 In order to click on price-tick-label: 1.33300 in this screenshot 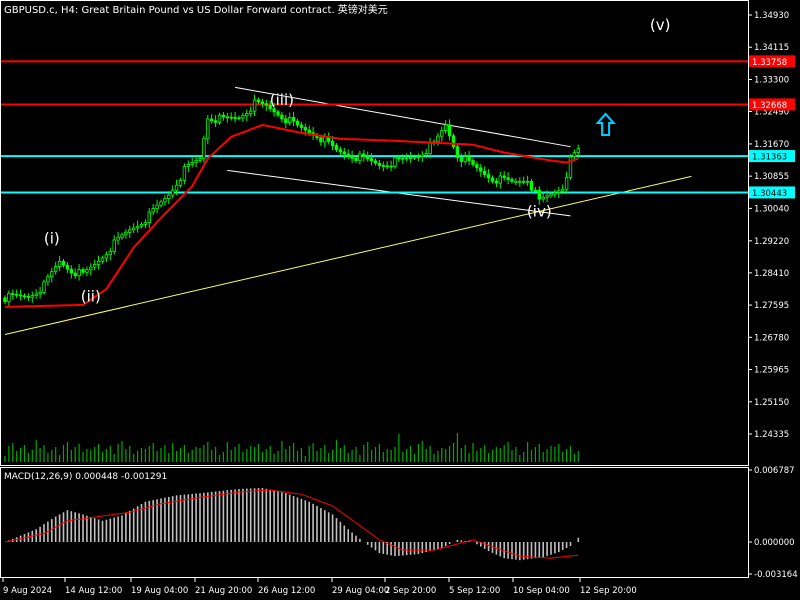, I will do `click(771, 80)`.